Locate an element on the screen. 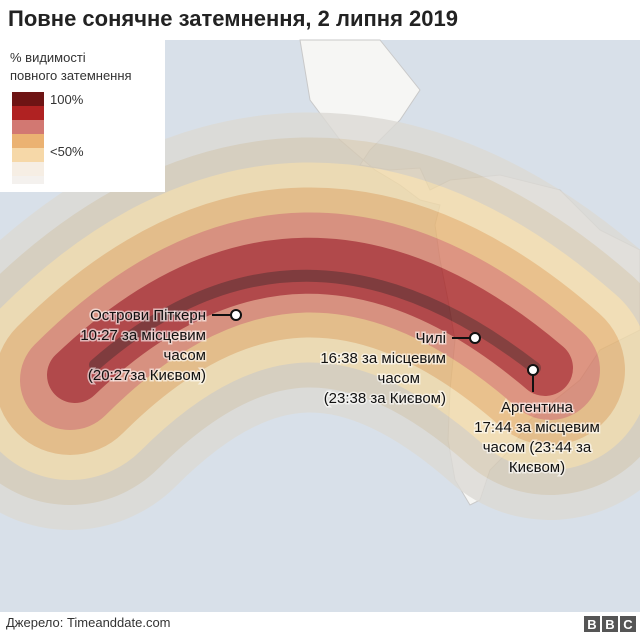  legend-title: повного затемнення is located at coordinates (71, 75).